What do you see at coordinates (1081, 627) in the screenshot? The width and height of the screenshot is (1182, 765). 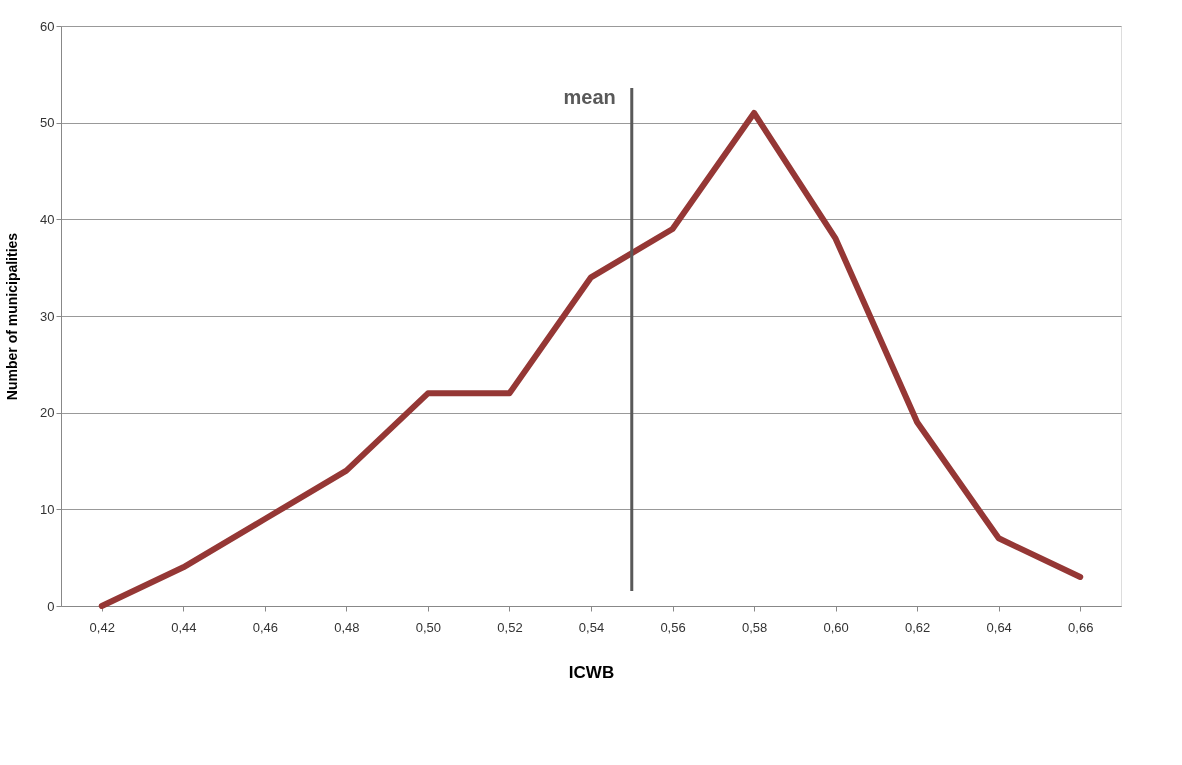 I see `x-tick-label: 0,66` at bounding box center [1081, 627].